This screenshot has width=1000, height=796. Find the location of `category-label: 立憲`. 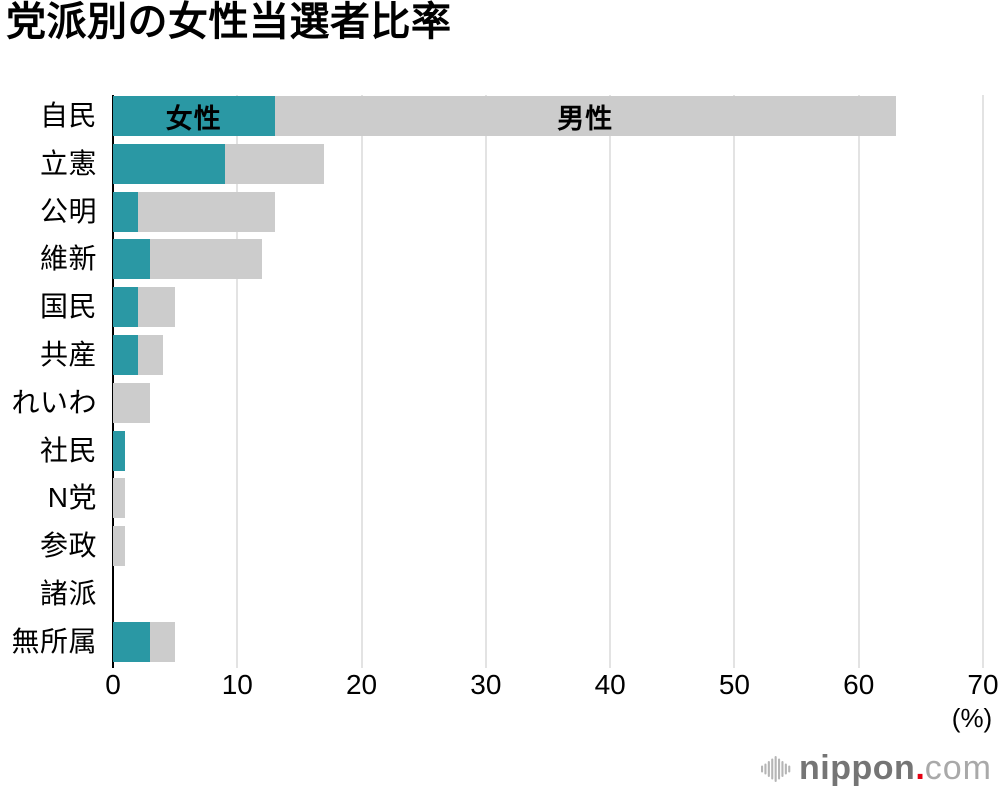

category-label: 立憲 is located at coordinates (68, 163).